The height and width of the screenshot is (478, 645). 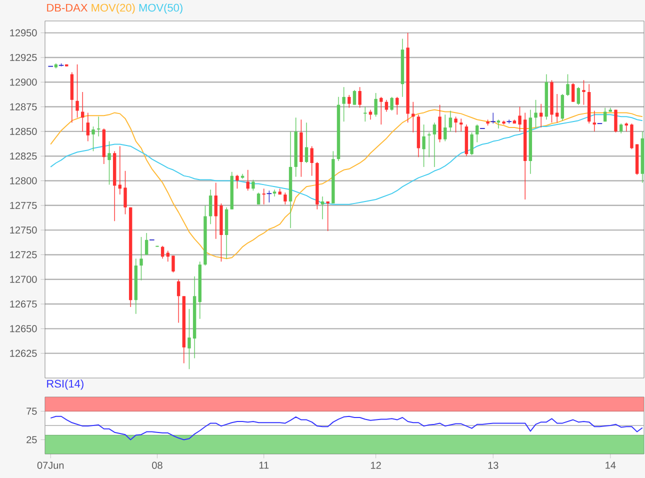 What do you see at coordinates (65, 385) in the screenshot?
I see `chart-title: RSI(14)` at bounding box center [65, 385].